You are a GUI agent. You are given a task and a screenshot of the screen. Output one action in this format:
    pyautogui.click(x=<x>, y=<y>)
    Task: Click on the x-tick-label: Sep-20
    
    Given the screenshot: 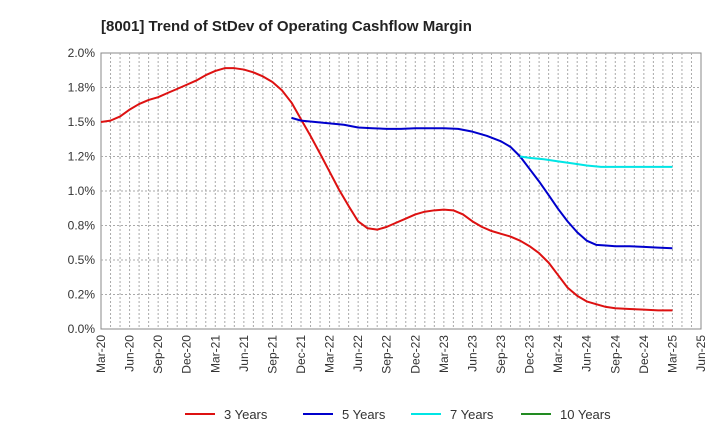 What is the action you would take?
    pyautogui.click(x=158, y=354)
    